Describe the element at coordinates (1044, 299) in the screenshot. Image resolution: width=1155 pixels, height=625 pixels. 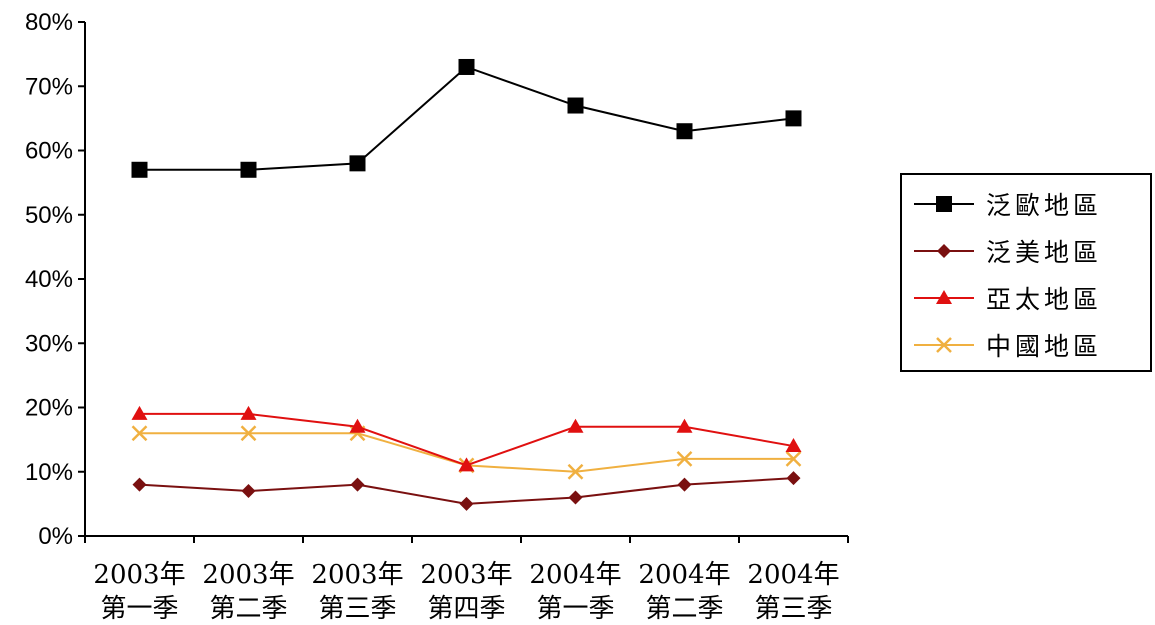
I see `legend-label: 亞太地區` at that location.